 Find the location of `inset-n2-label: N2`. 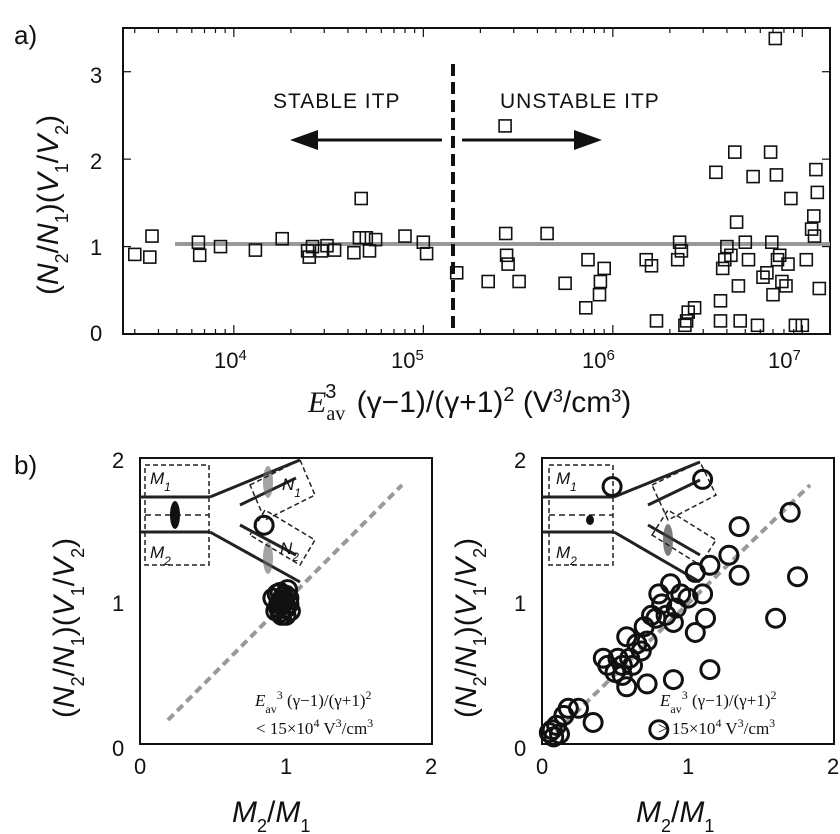

inset-n2-label: N2 is located at coordinates (289, 551).